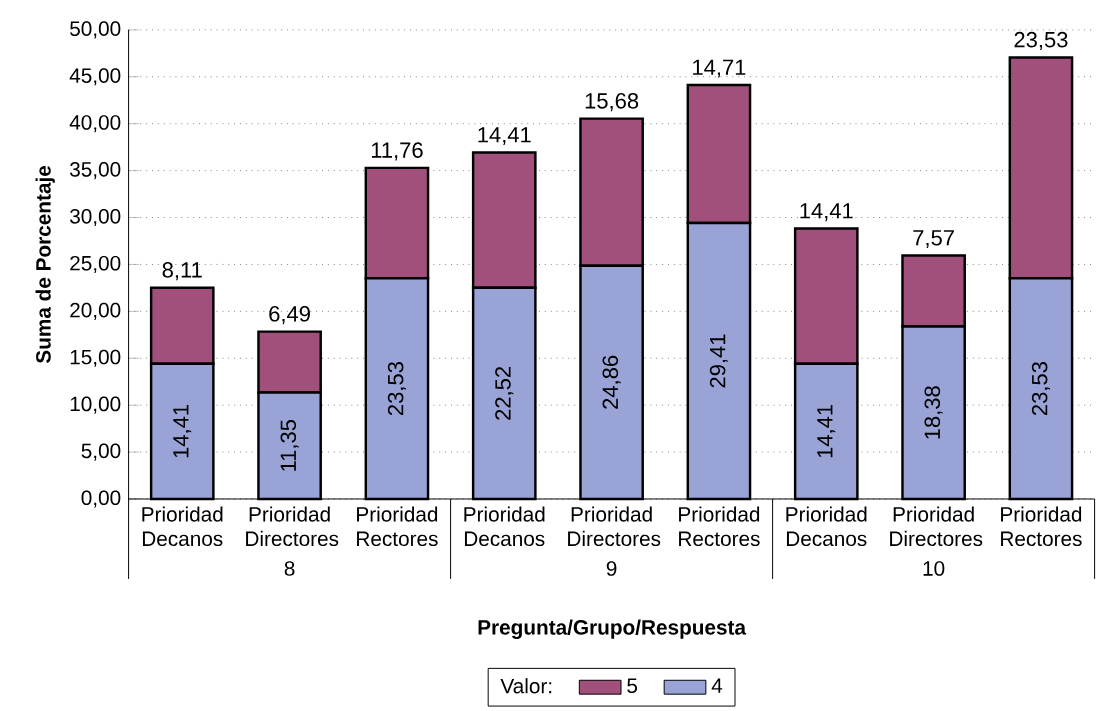 The width and height of the screenshot is (1112, 711). Describe the element at coordinates (95, 171) in the screenshot. I see `y-tick-label: 35,00` at that location.